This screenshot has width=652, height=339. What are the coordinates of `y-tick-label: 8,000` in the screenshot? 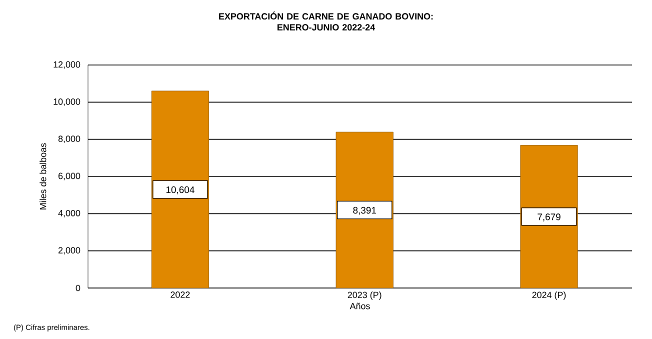 It's located at (69, 140).